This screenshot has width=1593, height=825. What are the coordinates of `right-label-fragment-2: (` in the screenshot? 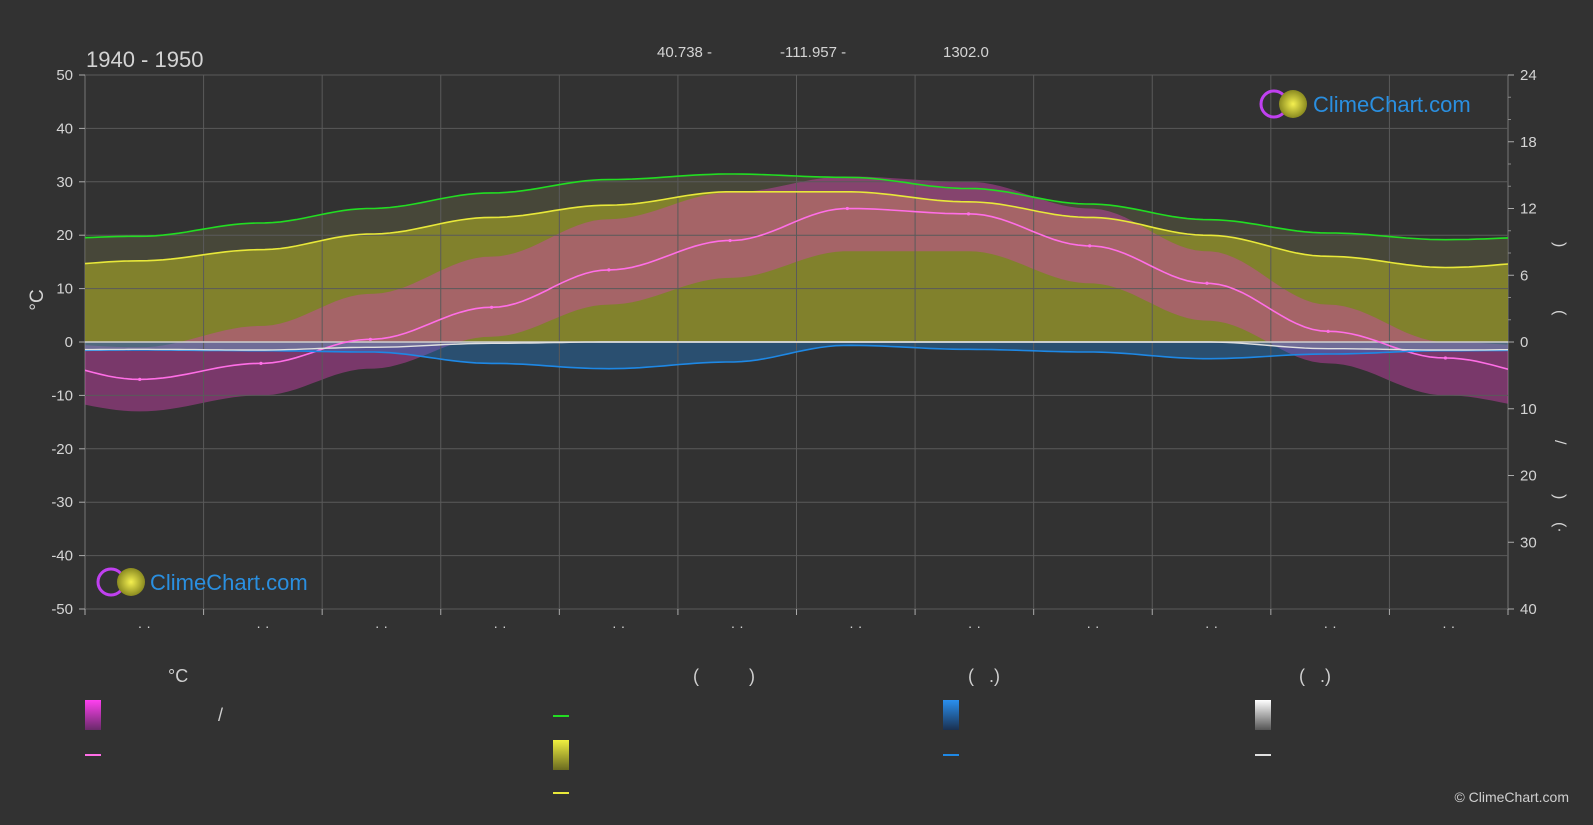 It's located at (1559, 313).